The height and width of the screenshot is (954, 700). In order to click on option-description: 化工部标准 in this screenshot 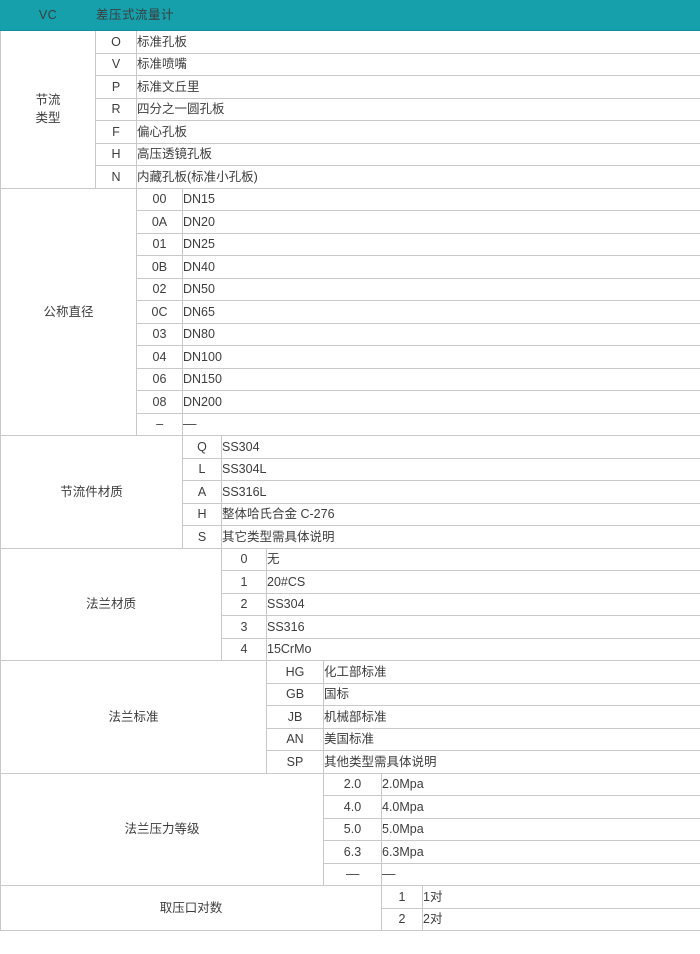, I will do `click(511, 672)`.